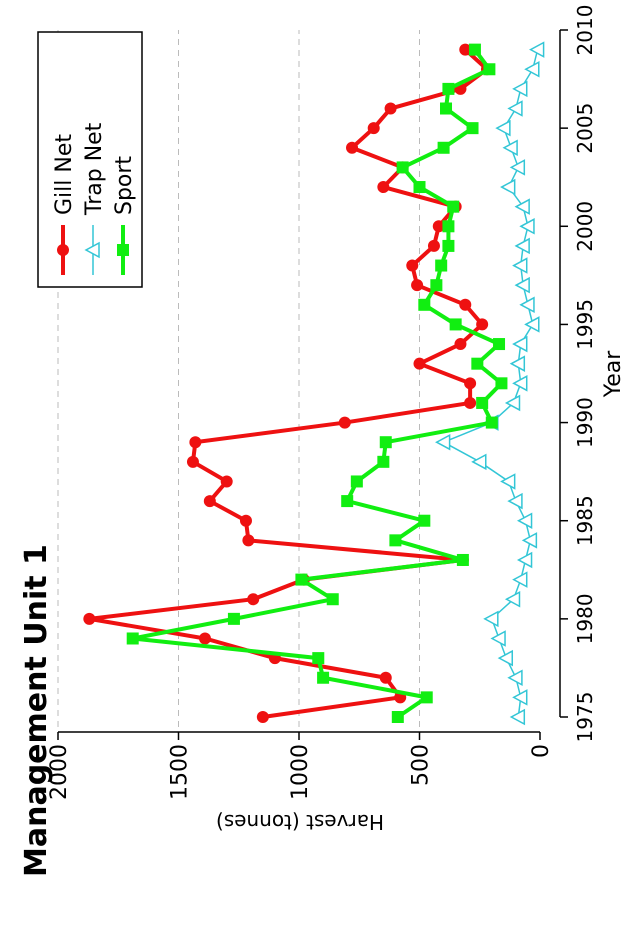 Image resolution: width=628 pixels, height=927 pixels. What do you see at coordinates (36, 710) in the screenshot?
I see `chart-title: Management Unit 1` at bounding box center [36, 710].